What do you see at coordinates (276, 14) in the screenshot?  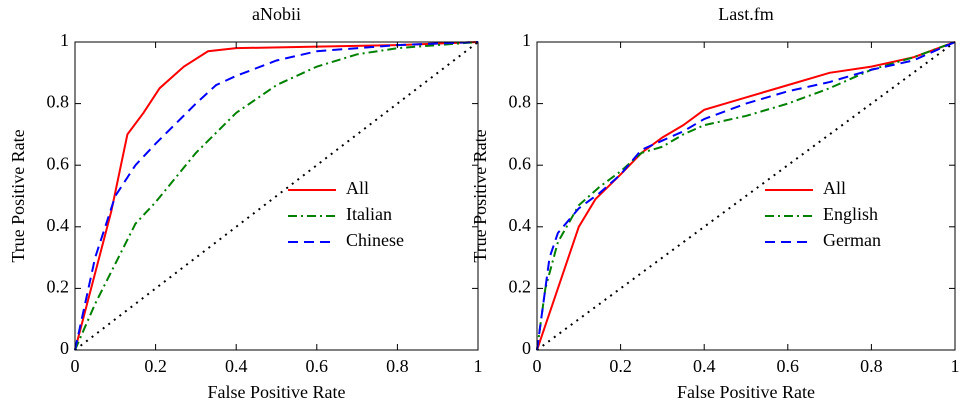 I see `chart-title: aNobii` at bounding box center [276, 14].